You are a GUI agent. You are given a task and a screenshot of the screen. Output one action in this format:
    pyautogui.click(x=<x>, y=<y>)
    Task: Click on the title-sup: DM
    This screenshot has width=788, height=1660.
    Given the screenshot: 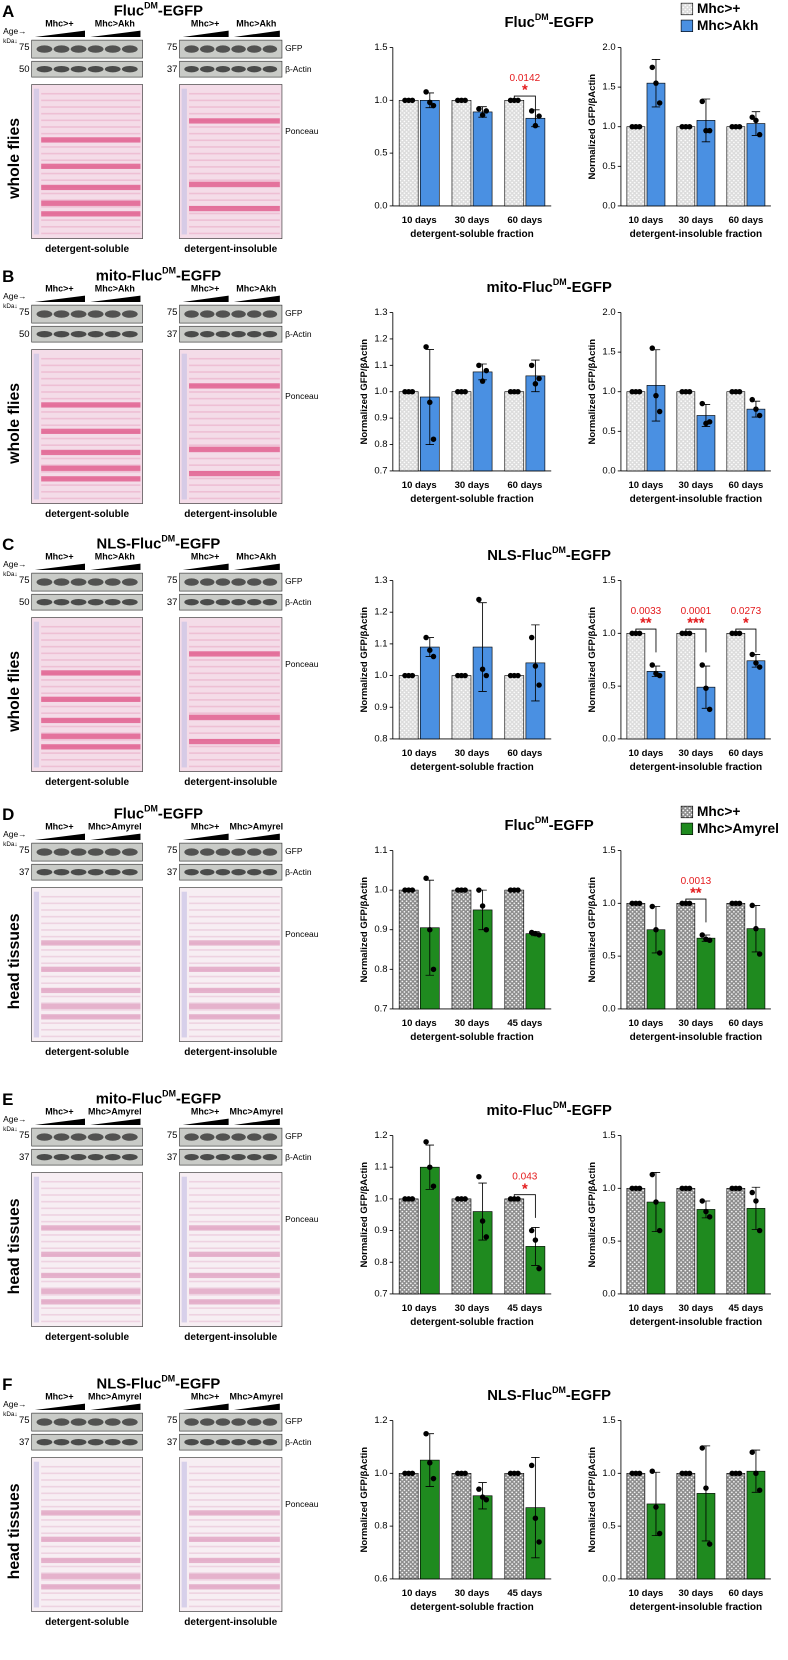 What is the action you would take?
    pyautogui.click(x=542, y=820)
    